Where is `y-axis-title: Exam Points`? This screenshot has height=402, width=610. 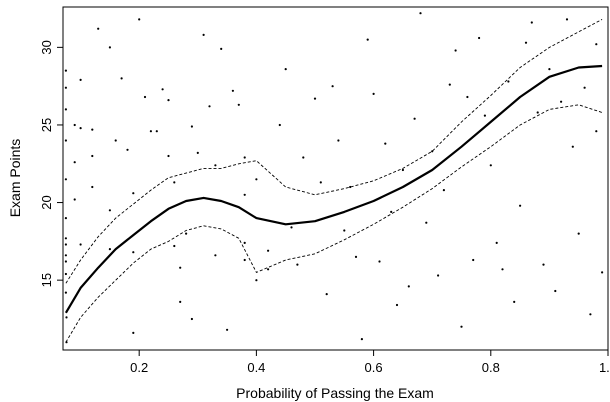
y-axis-title: Exam Points is located at coordinates (15, 178).